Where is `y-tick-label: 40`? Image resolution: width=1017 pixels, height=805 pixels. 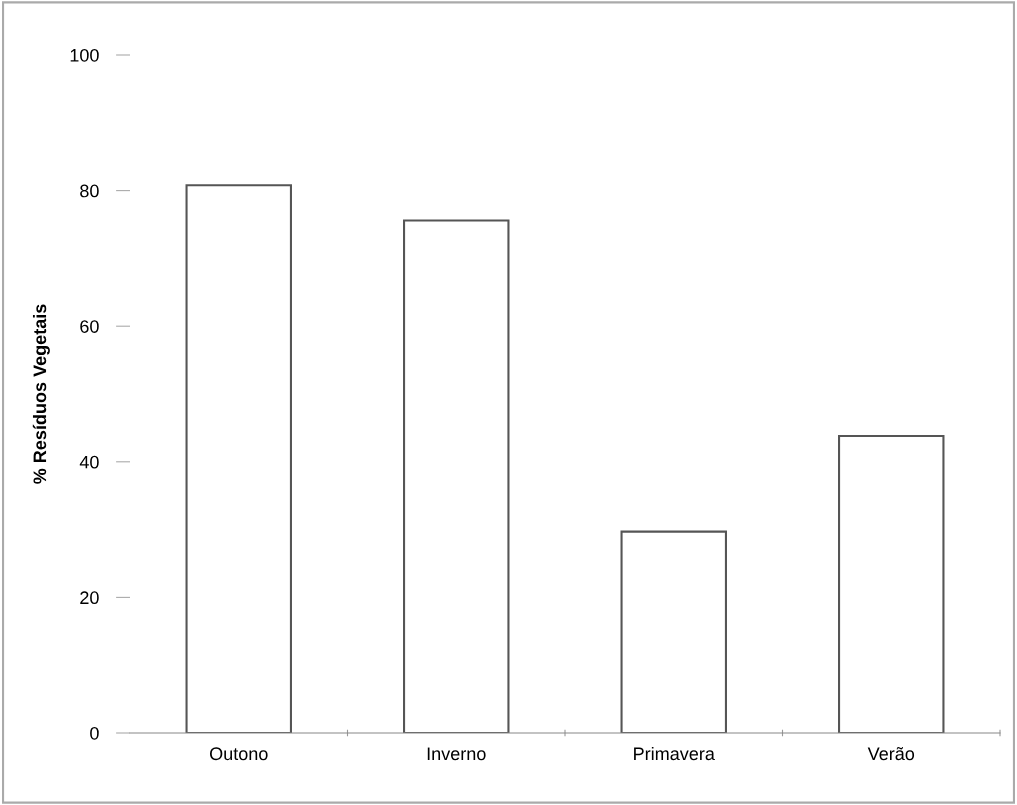
y-tick-label: 40 is located at coordinates (89, 462).